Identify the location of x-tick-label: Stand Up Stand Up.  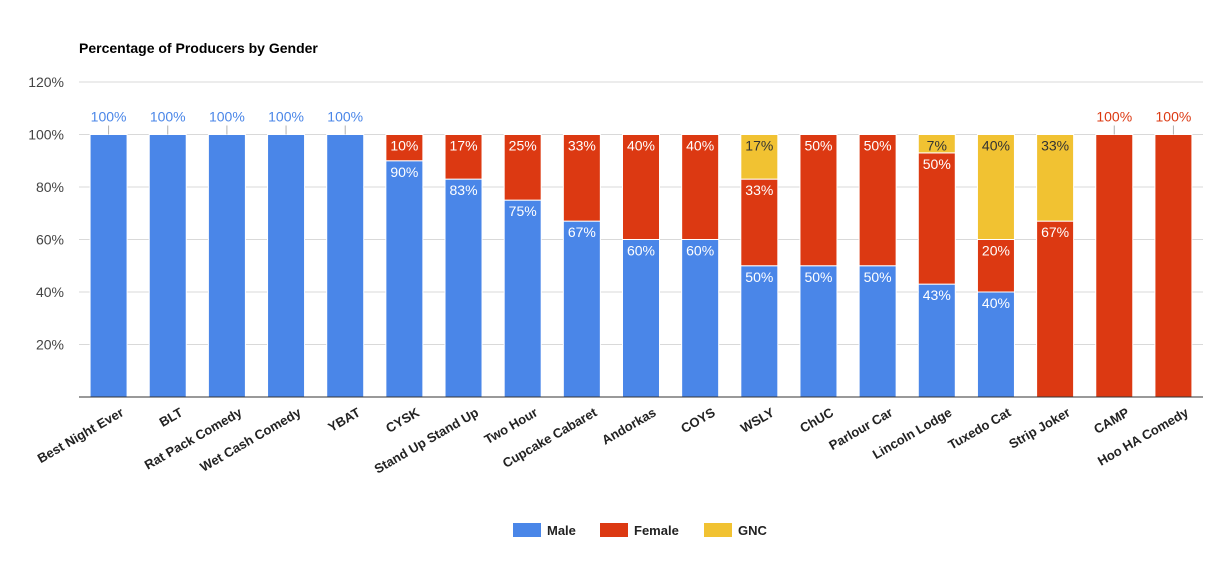
(426, 441).